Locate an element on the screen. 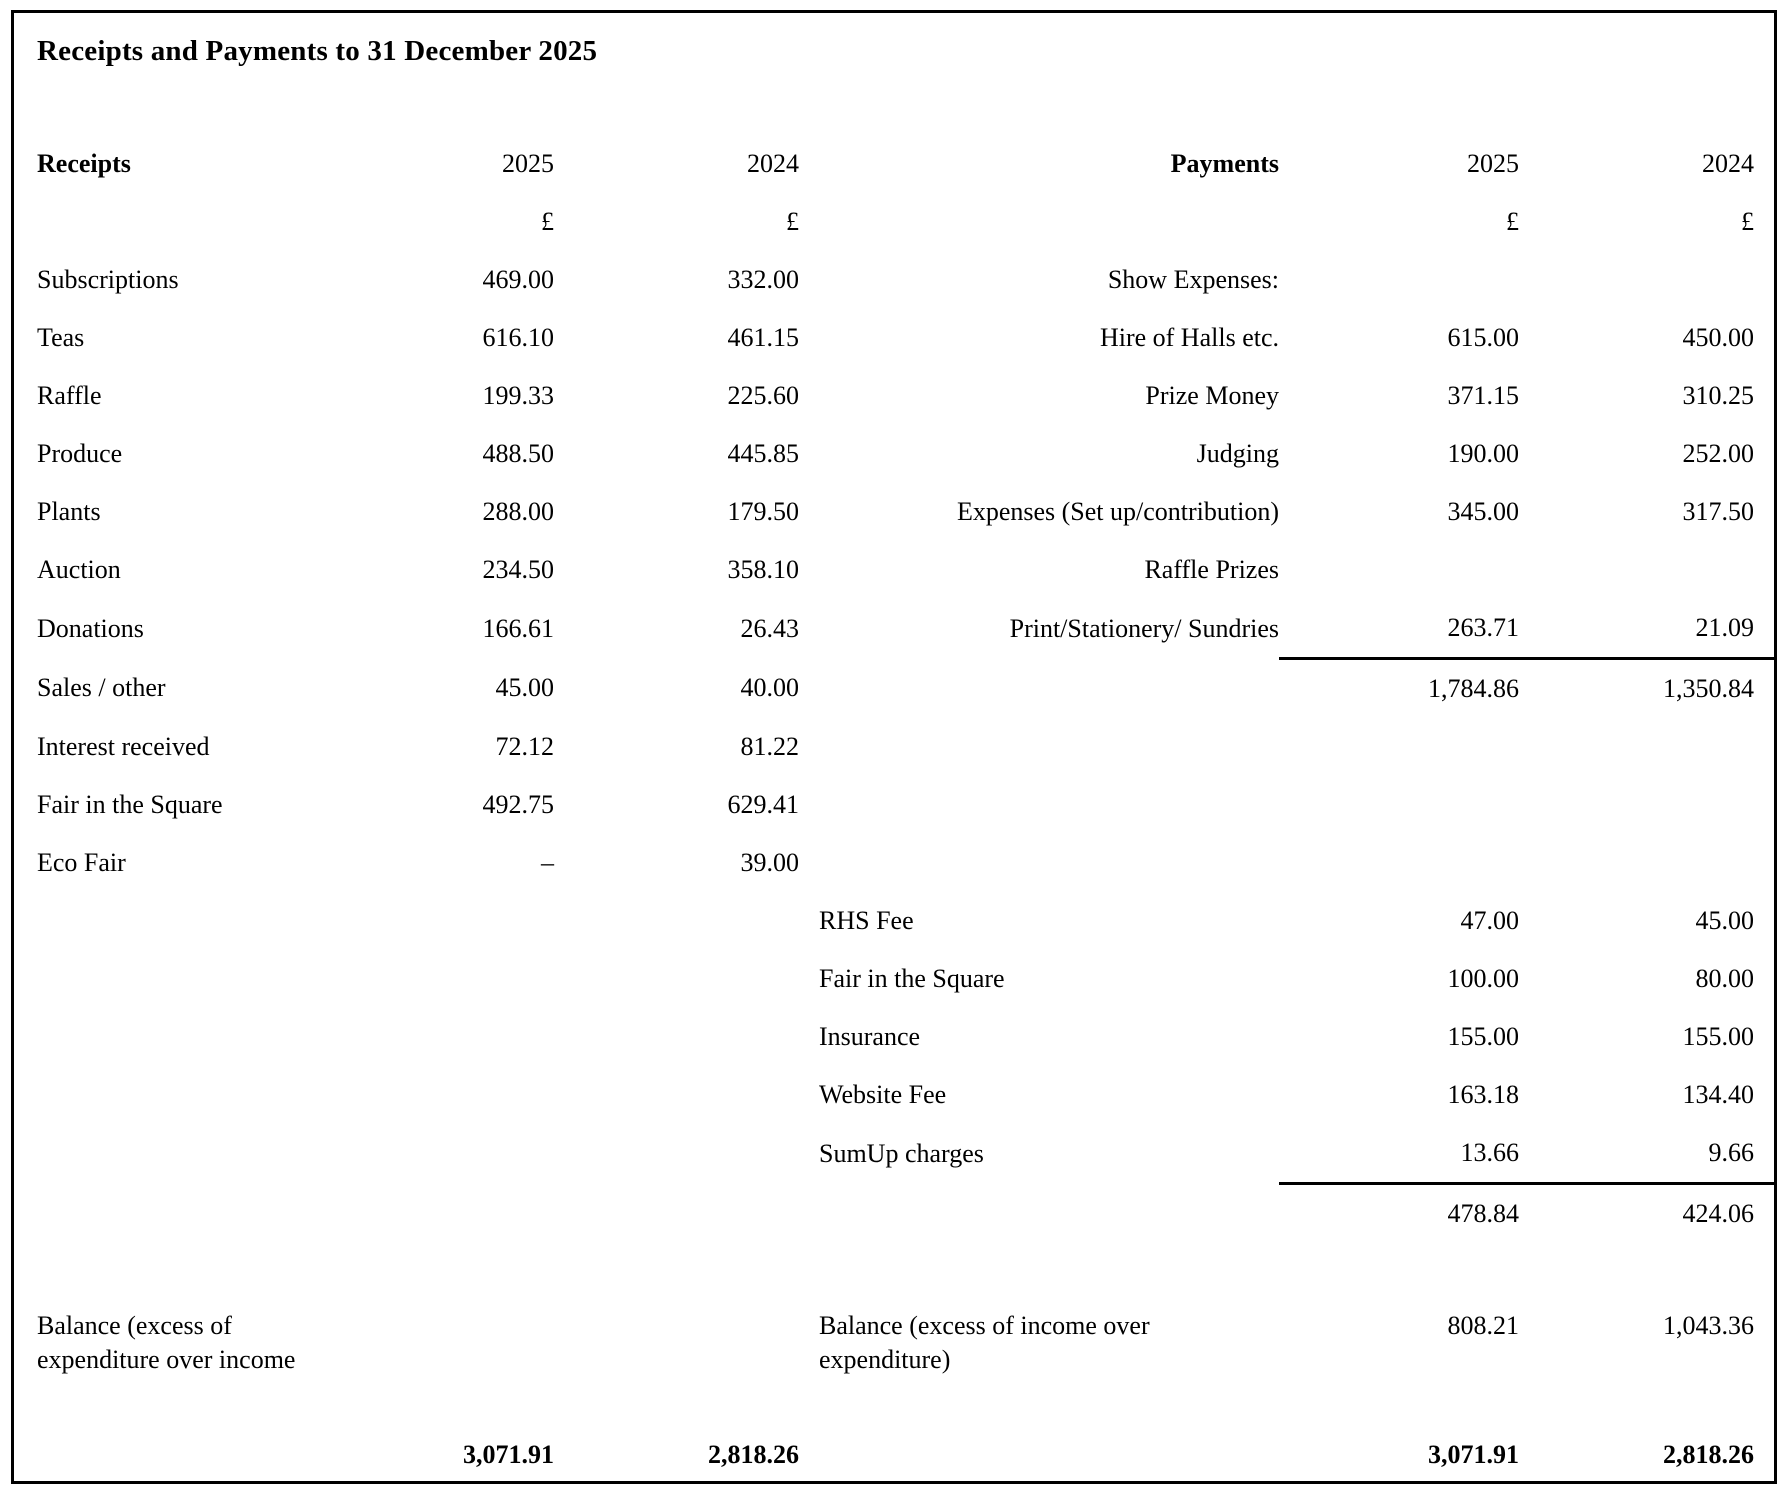 The image size is (1788, 1504). receipts-2025-value-cell: 199.33 is located at coordinates (518, 395).